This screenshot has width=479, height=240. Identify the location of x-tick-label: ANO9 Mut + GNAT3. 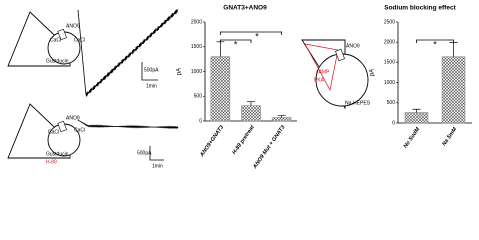
(269, 148).